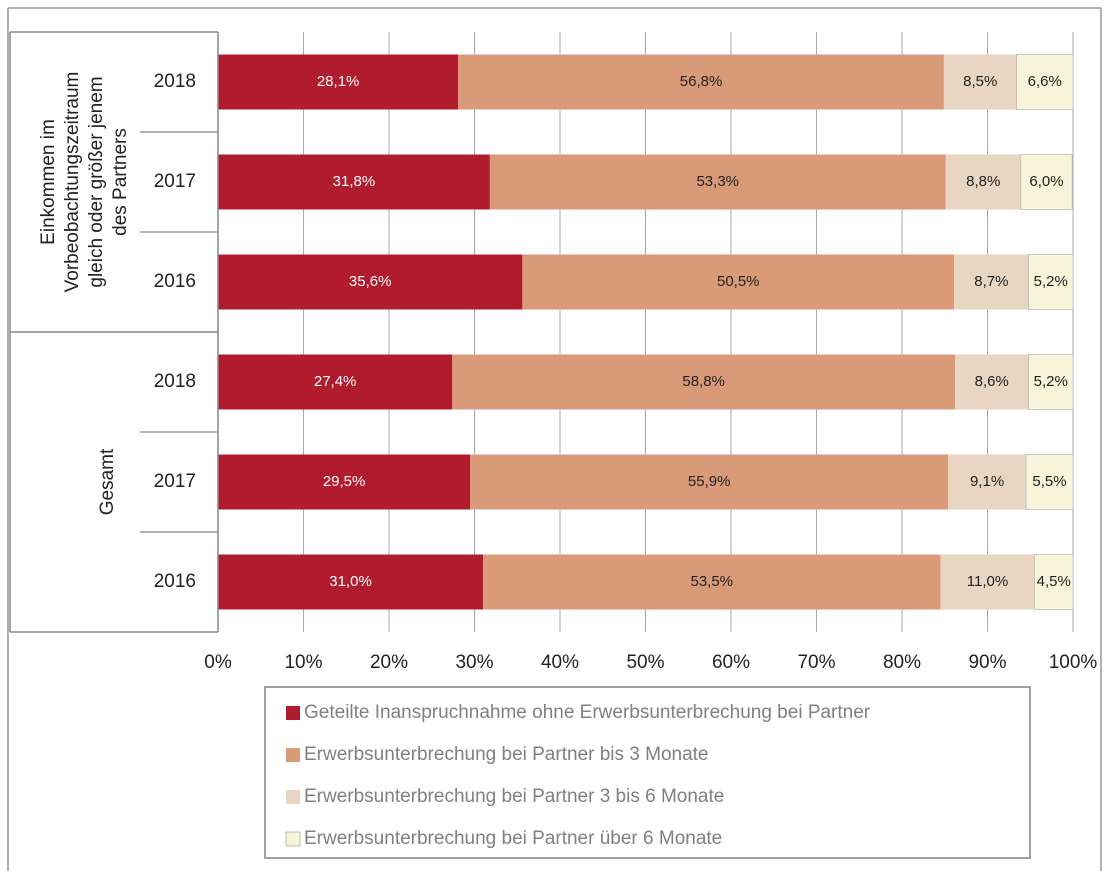  What do you see at coordinates (645, 662) in the screenshot?
I see `x-tick-label: 50%` at bounding box center [645, 662].